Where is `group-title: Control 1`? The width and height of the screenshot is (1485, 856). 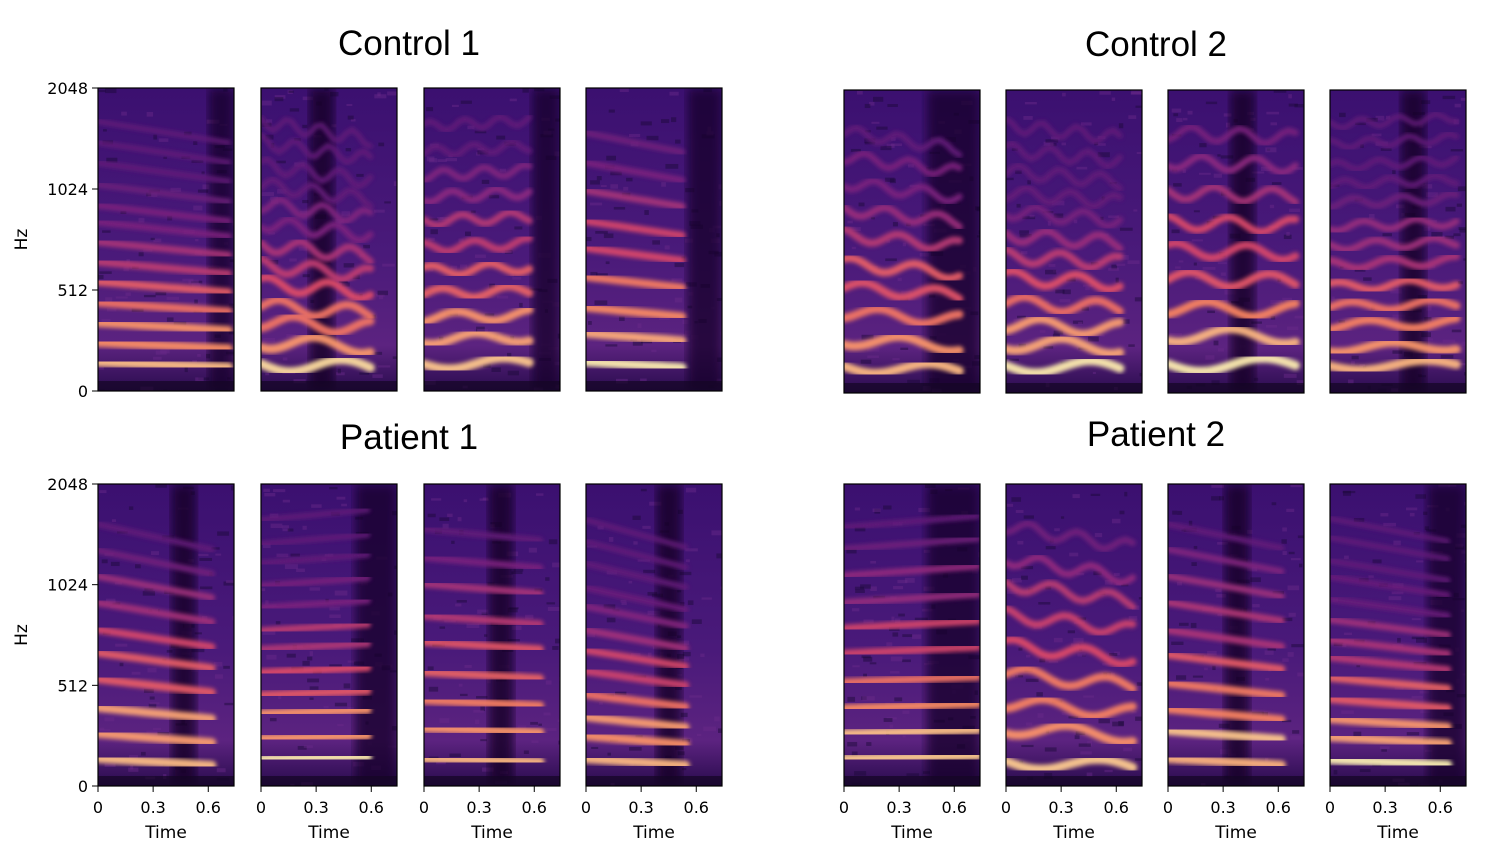
group-title: Control 1 is located at coordinates (409, 43).